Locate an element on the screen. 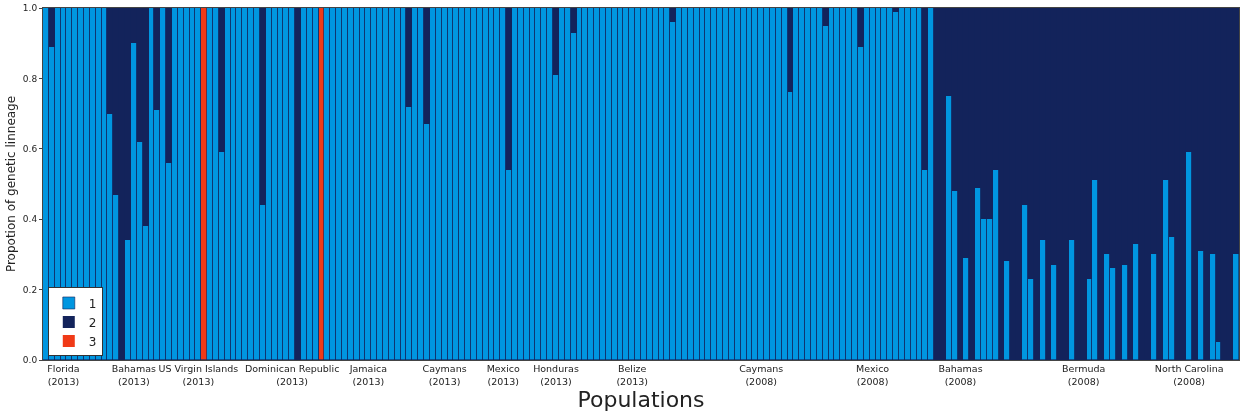 The height and width of the screenshot is (419, 1241). x-tick-label: Jamaica (2013) is located at coordinates (368, 375).